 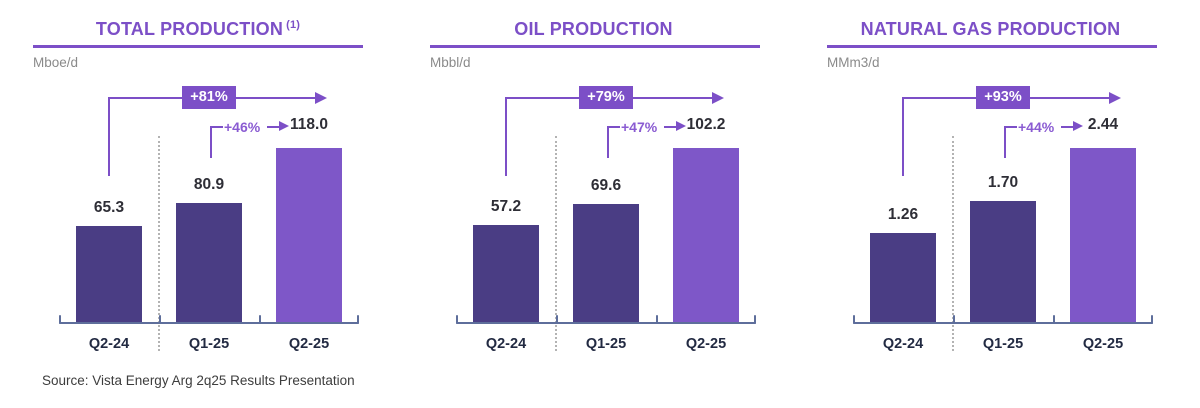 I want to click on bar-value-label: 1.26, so click(x=903, y=214).